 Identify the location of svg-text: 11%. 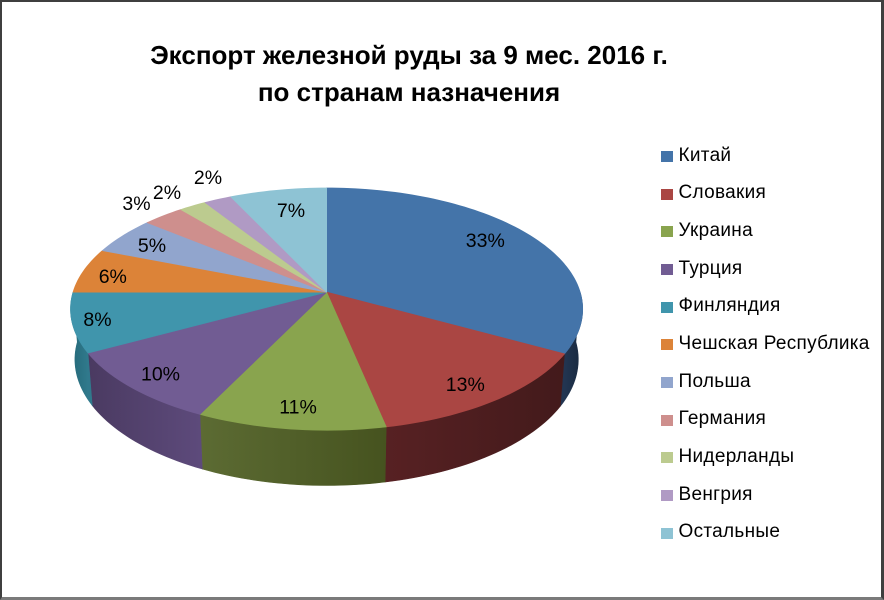
(298, 408).